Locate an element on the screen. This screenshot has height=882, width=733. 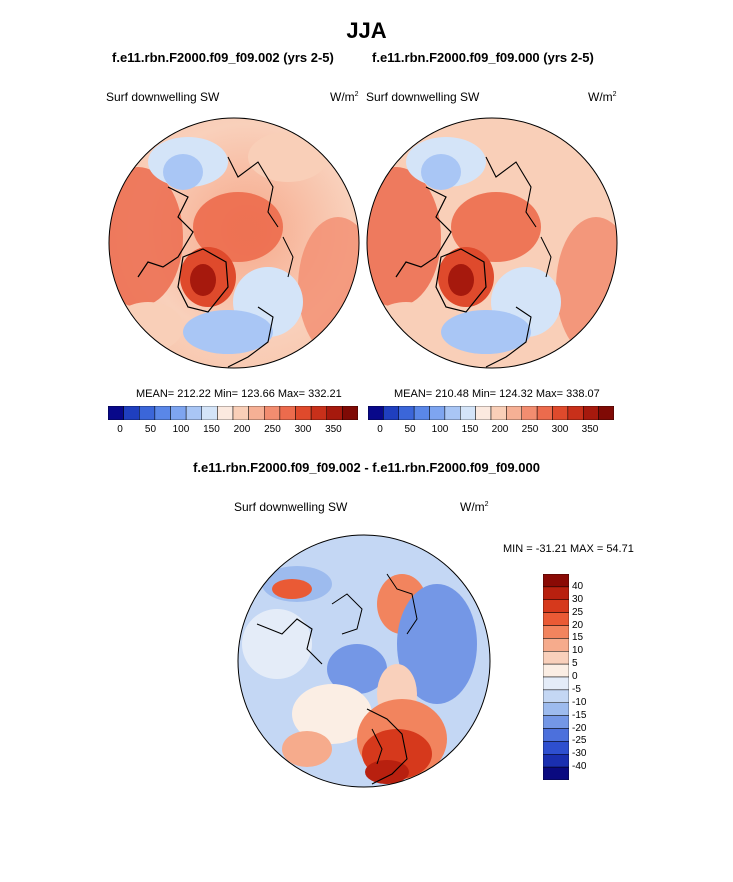
diff-colorbar-tick-label: 5 is located at coordinates (575, 664).